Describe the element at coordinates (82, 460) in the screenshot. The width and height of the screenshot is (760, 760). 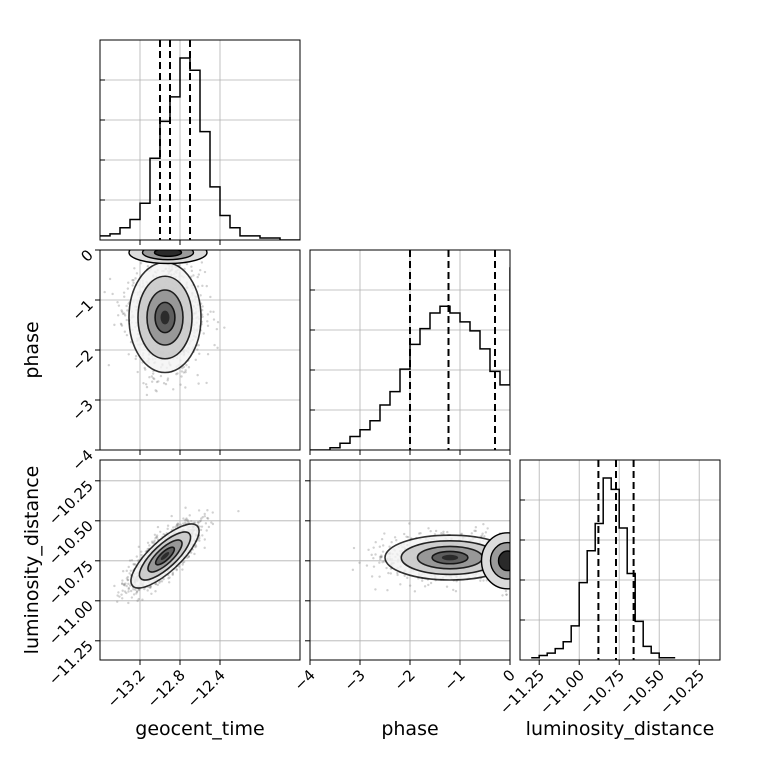
I see `y-tick-label: −4` at that location.